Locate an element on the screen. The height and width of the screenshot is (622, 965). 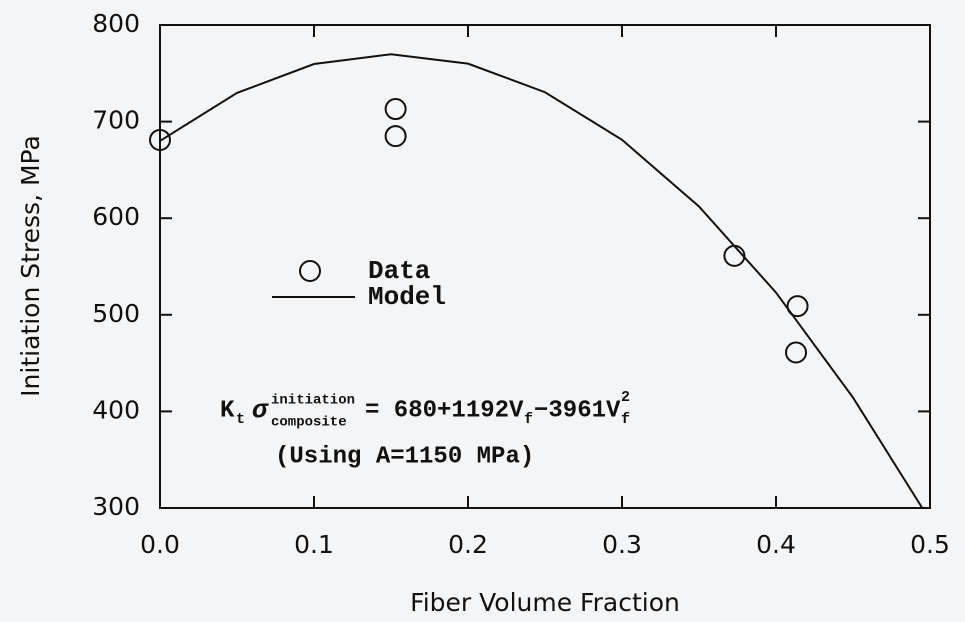
y-tick-label: 300 is located at coordinates (116, 506).